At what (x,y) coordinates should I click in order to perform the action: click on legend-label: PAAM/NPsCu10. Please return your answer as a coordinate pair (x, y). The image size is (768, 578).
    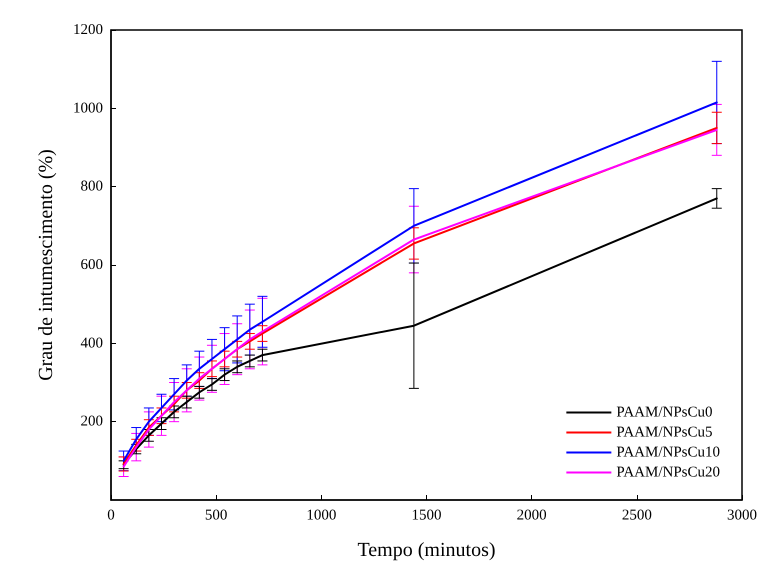
    Looking at the image, I should click on (668, 452).